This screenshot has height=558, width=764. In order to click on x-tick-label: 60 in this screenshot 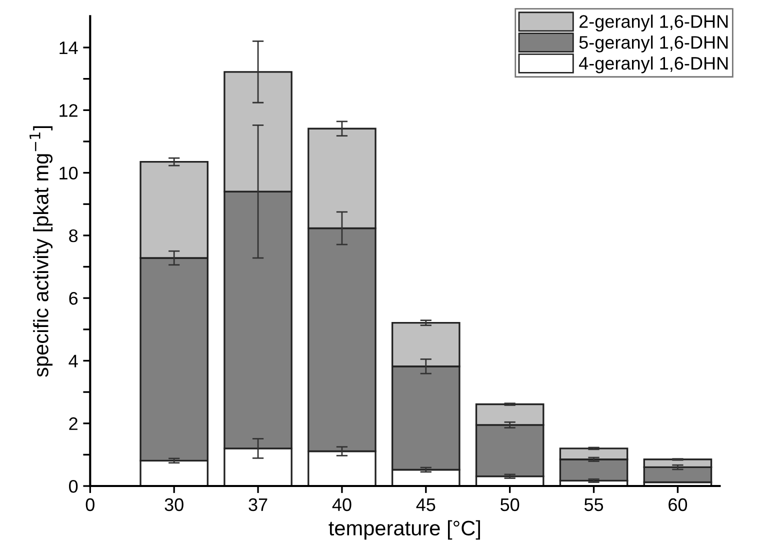, I will do `click(678, 505)`.